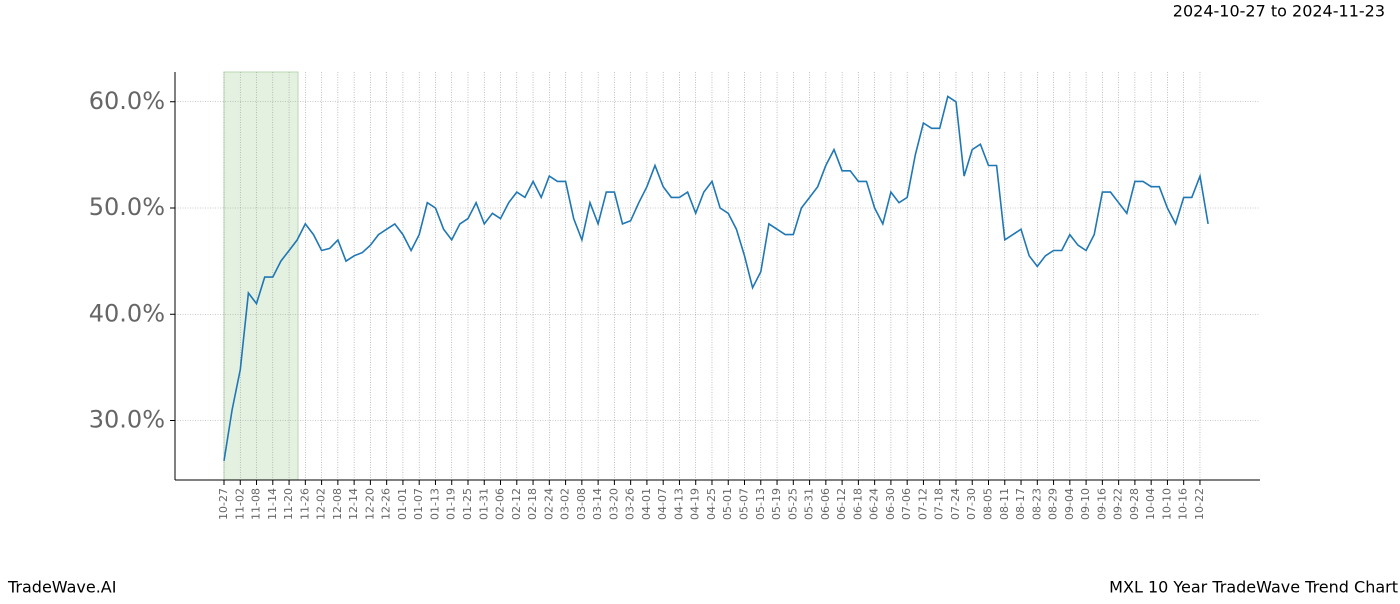 This screenshot has width=1400, height=604. I want to click on y-tick-label: 30.0%, so click(127, 420).